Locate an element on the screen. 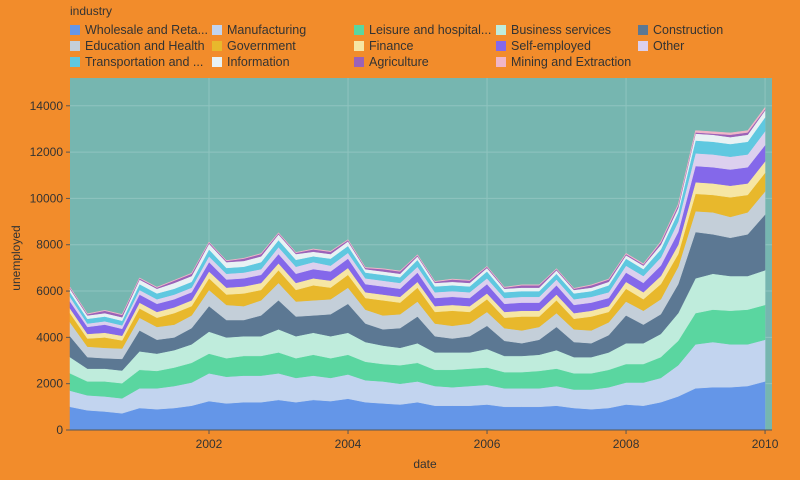 This screenshot has height=480, width=800. legend-item: Other is located at coordinates (661, 46).